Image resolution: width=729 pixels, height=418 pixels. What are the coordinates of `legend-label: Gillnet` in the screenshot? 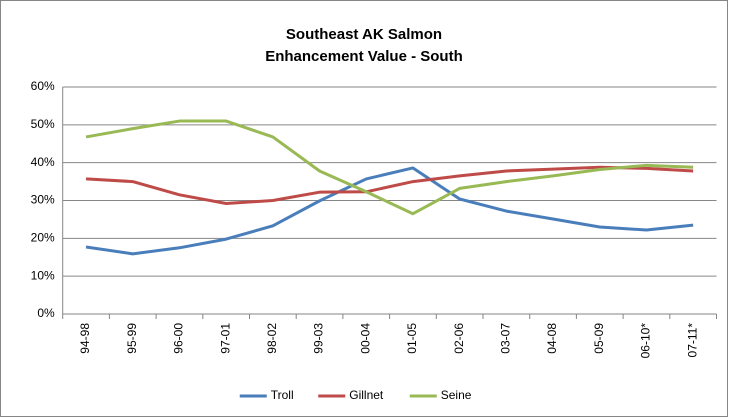 It's located at (366, 395).